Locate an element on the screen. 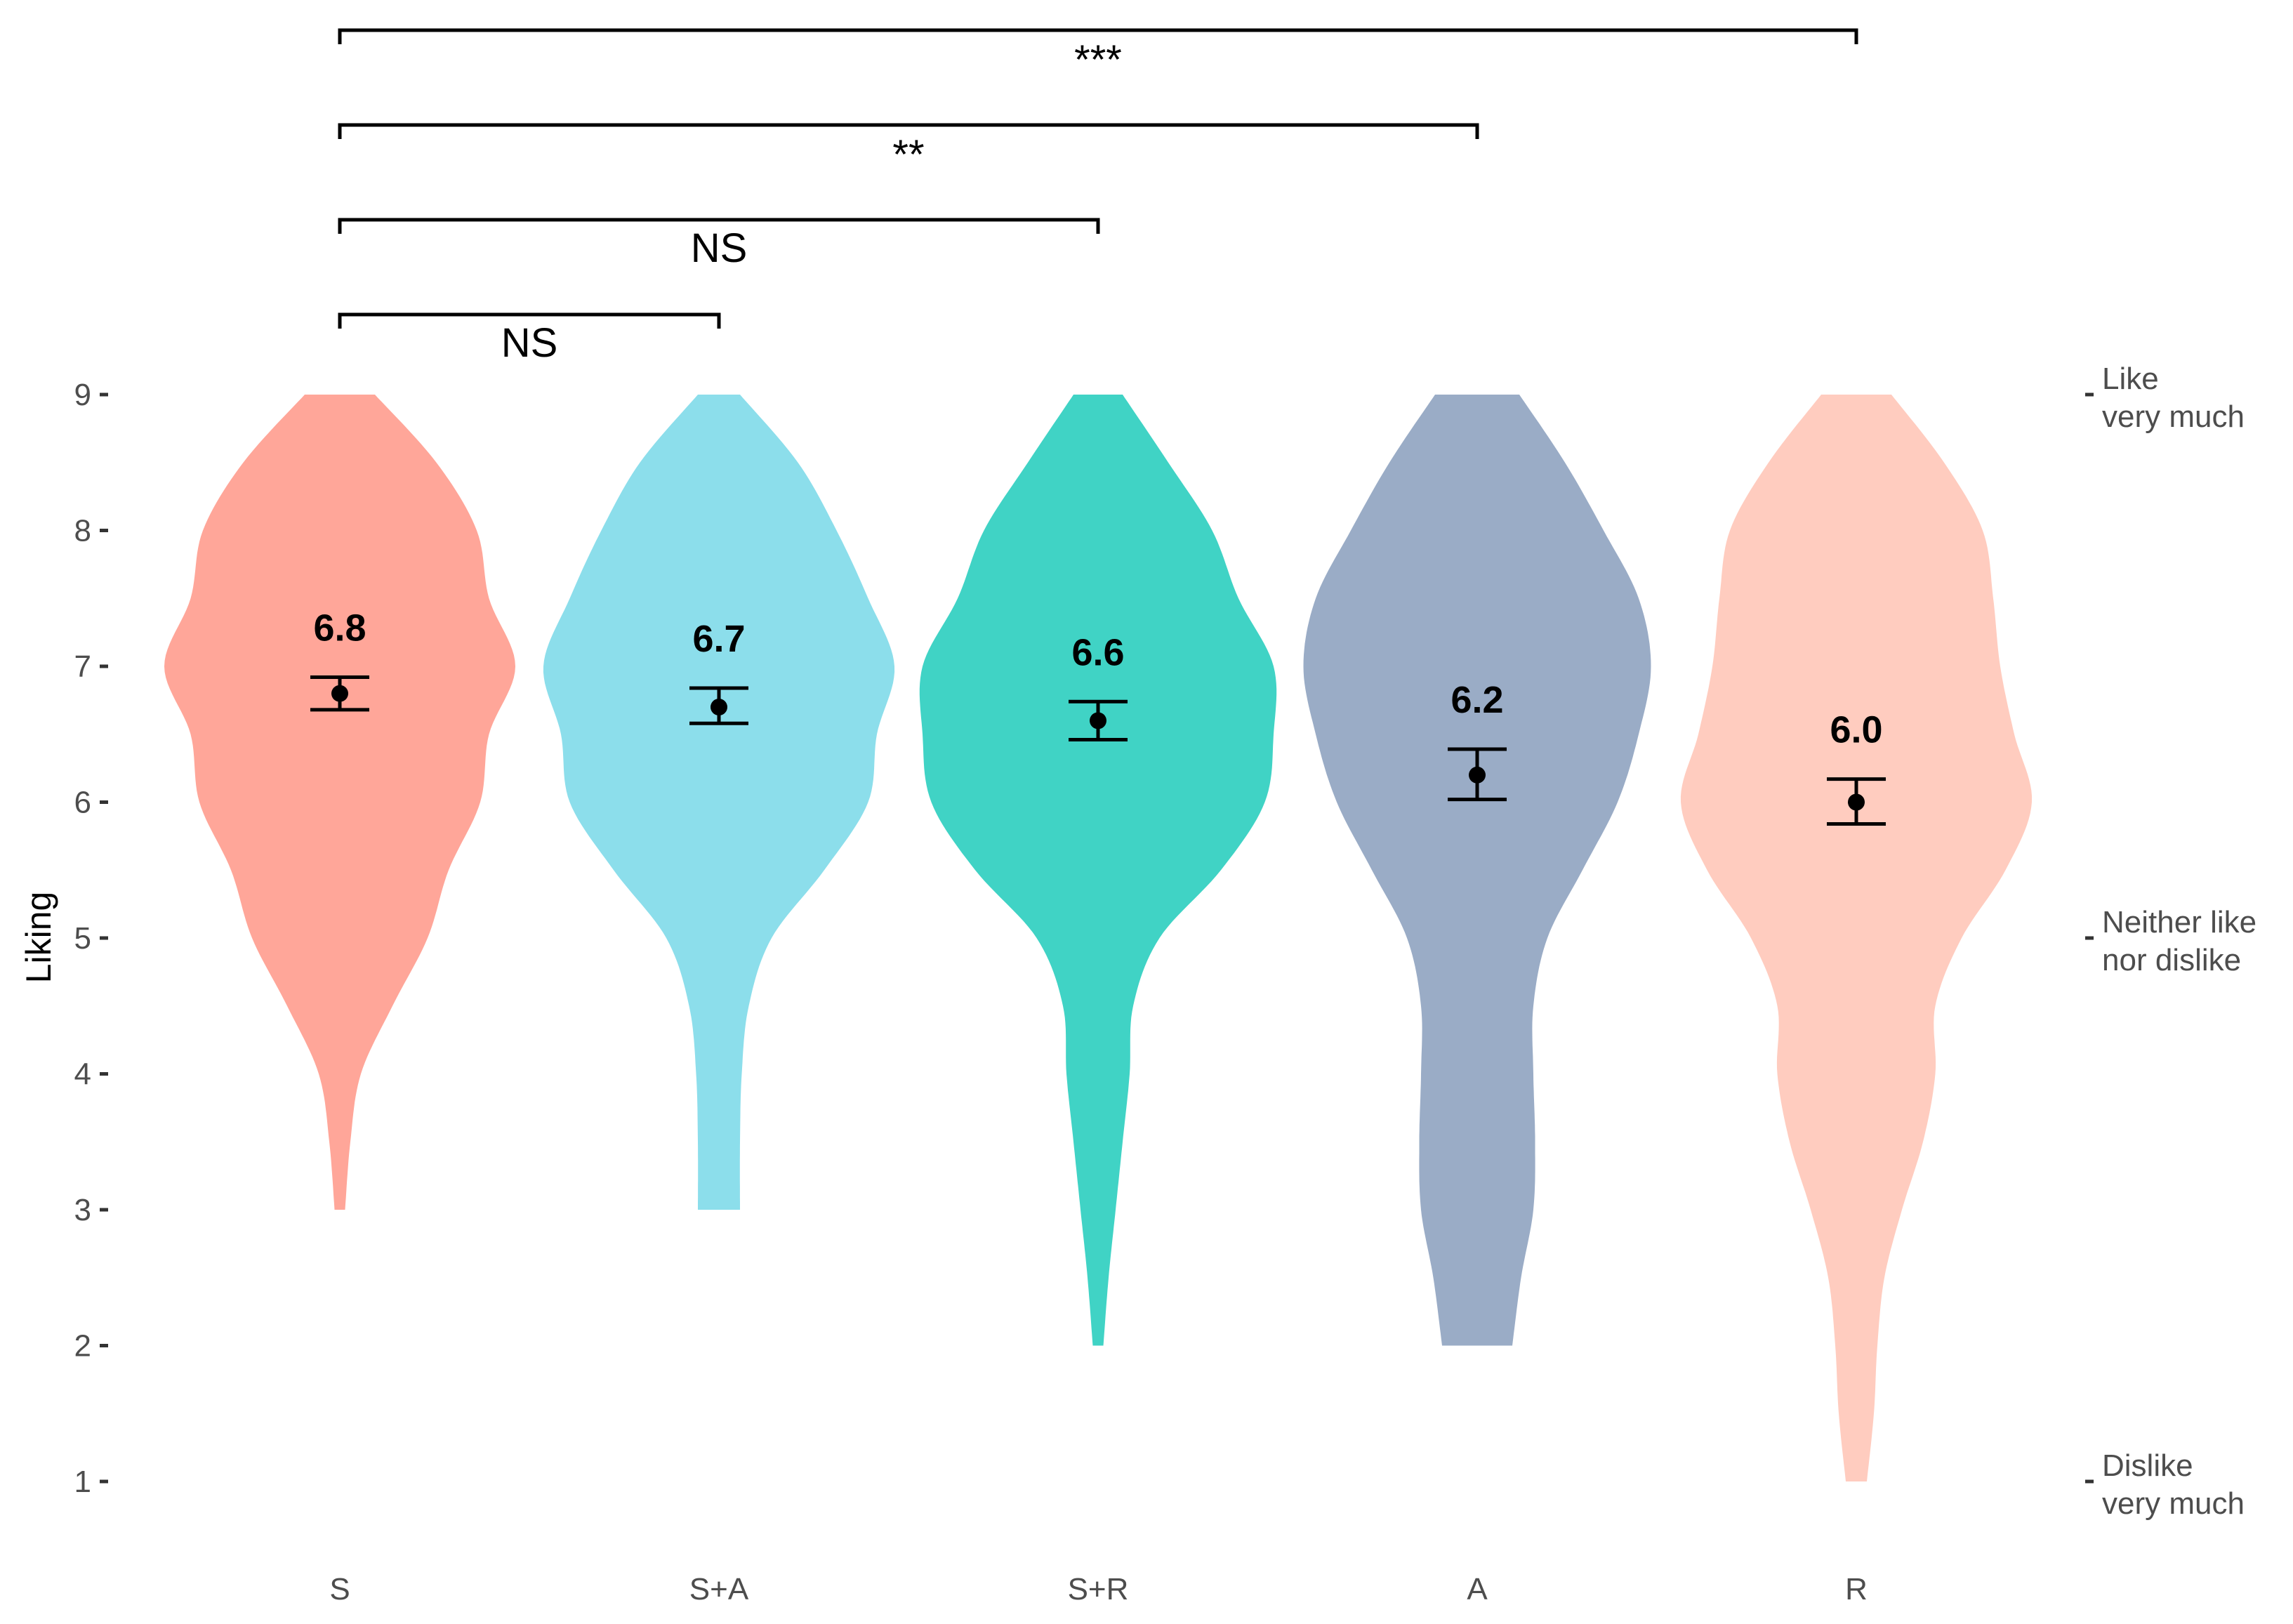  mean-label: 6.8 is located at coordinates (339, 628).